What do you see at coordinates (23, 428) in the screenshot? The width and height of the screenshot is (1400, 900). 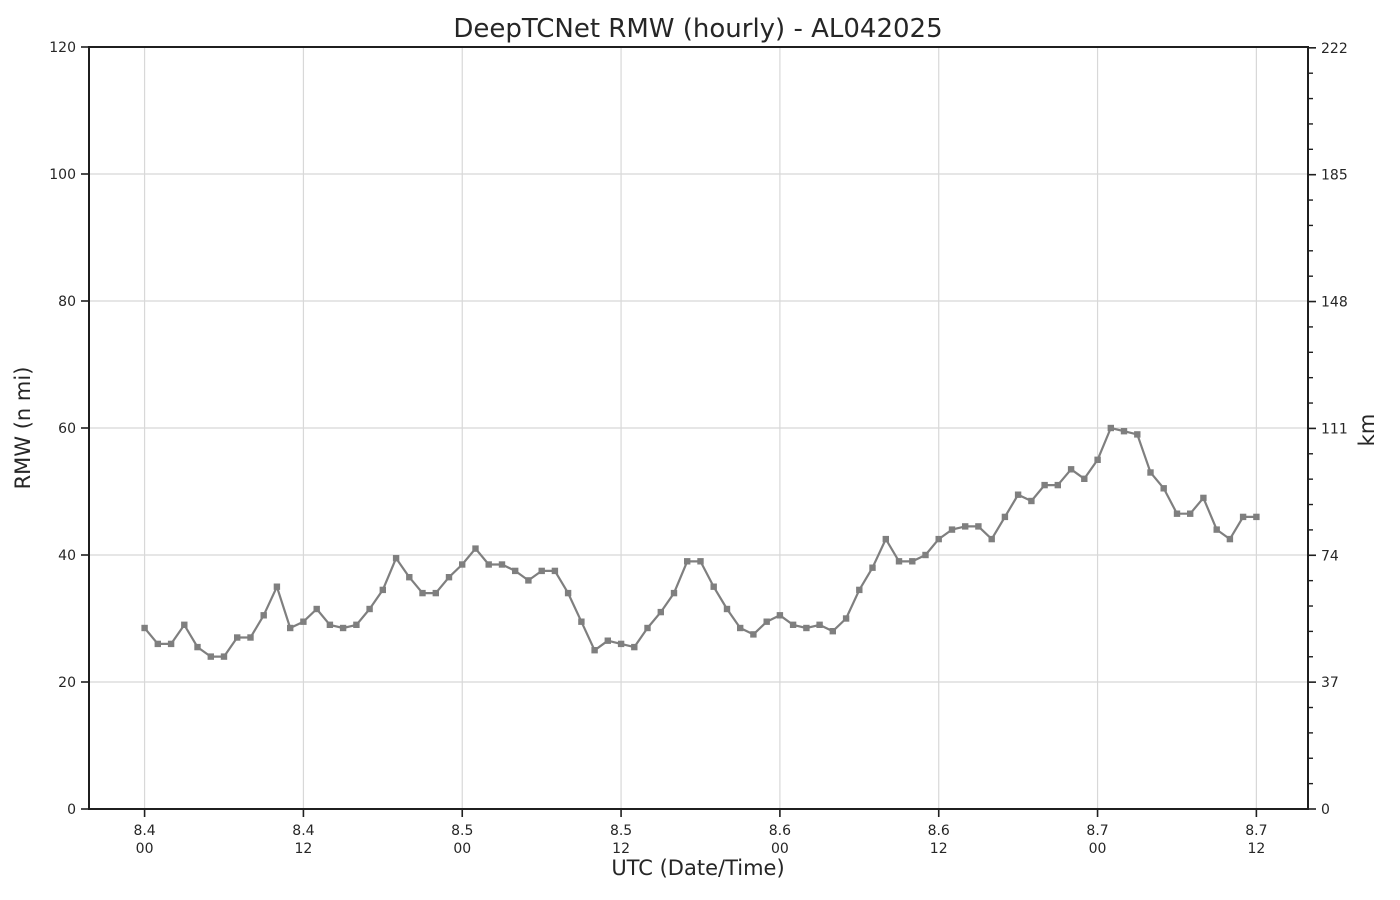 I see `y-axis-label-left: RMW (n mi)` at bounding box center [23, 428].